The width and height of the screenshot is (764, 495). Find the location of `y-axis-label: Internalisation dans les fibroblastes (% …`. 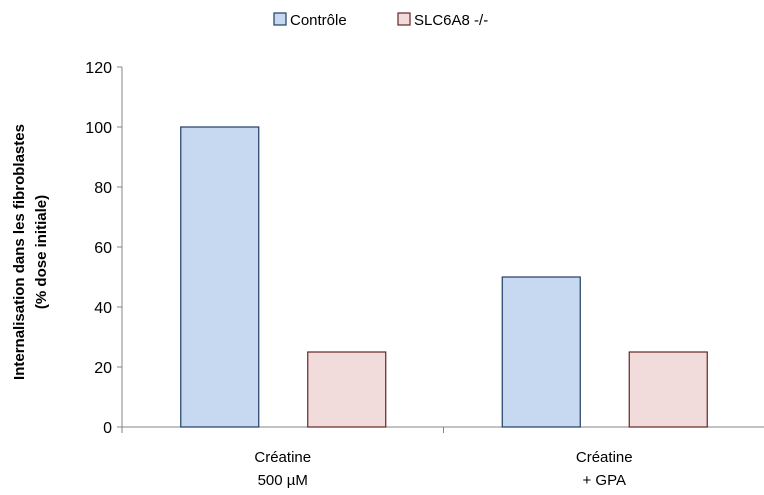

y-axis-label: Internalisation dans les fibroblastes (% … is located at coordinates (30, 252).